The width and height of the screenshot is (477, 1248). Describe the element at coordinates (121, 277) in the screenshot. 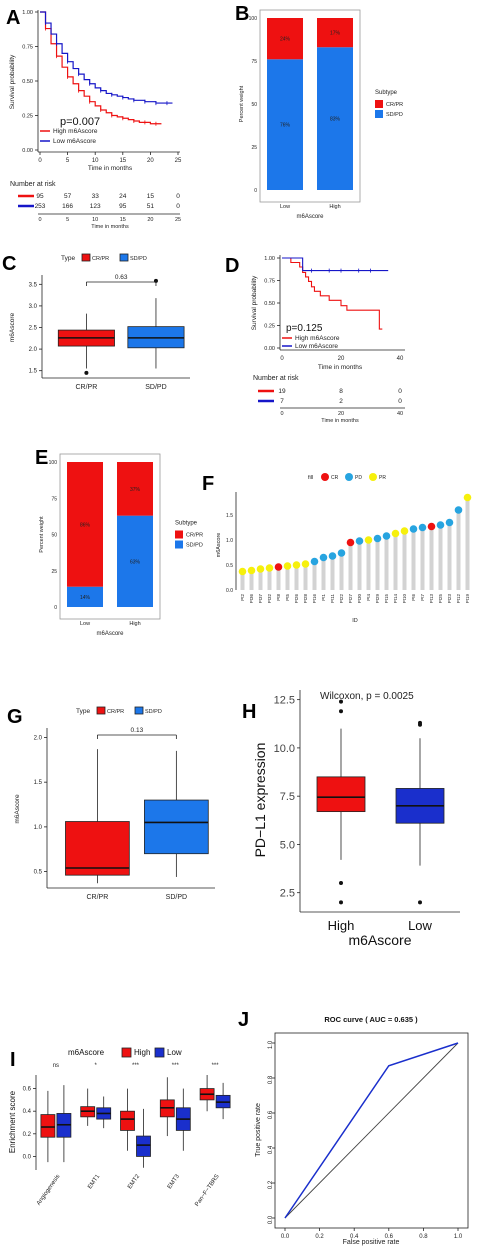

I see `p-value: 0.63` at that location.